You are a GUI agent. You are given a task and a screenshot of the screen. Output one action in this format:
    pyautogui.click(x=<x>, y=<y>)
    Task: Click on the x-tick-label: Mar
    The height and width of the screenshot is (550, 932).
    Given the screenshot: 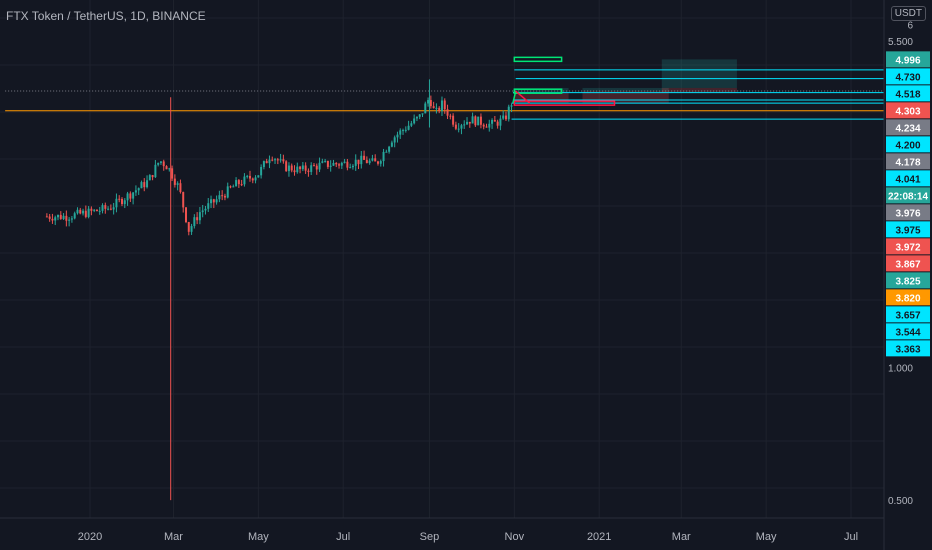 What is the action you would take?
    pyautogui.click(x=173, y=537)
    